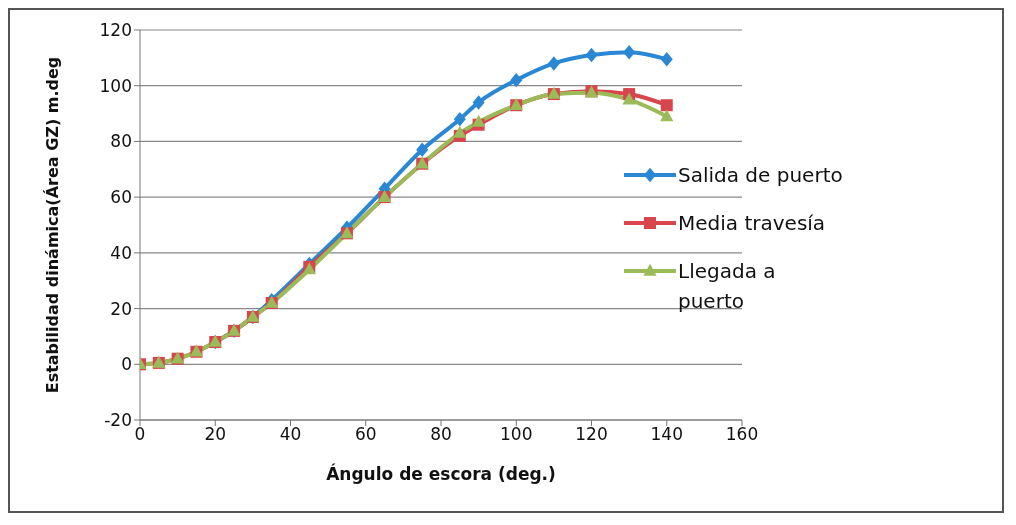 The height and width of the screenshot is (525, 1016). What do you see at coordinates (140, 434) in the screenshot?
I see `x-tick-label: 0` at bounding box center [140, 434].